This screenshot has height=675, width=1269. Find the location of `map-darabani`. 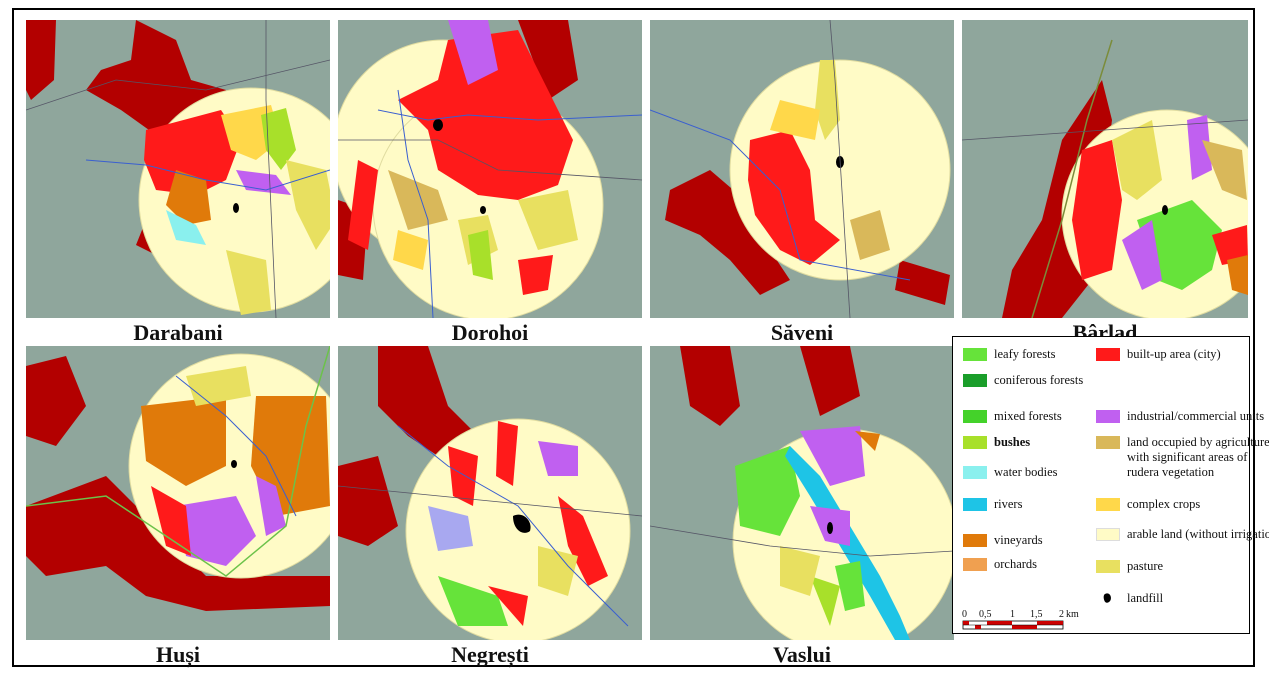

map-darabani is located at coordinates (178, 169).